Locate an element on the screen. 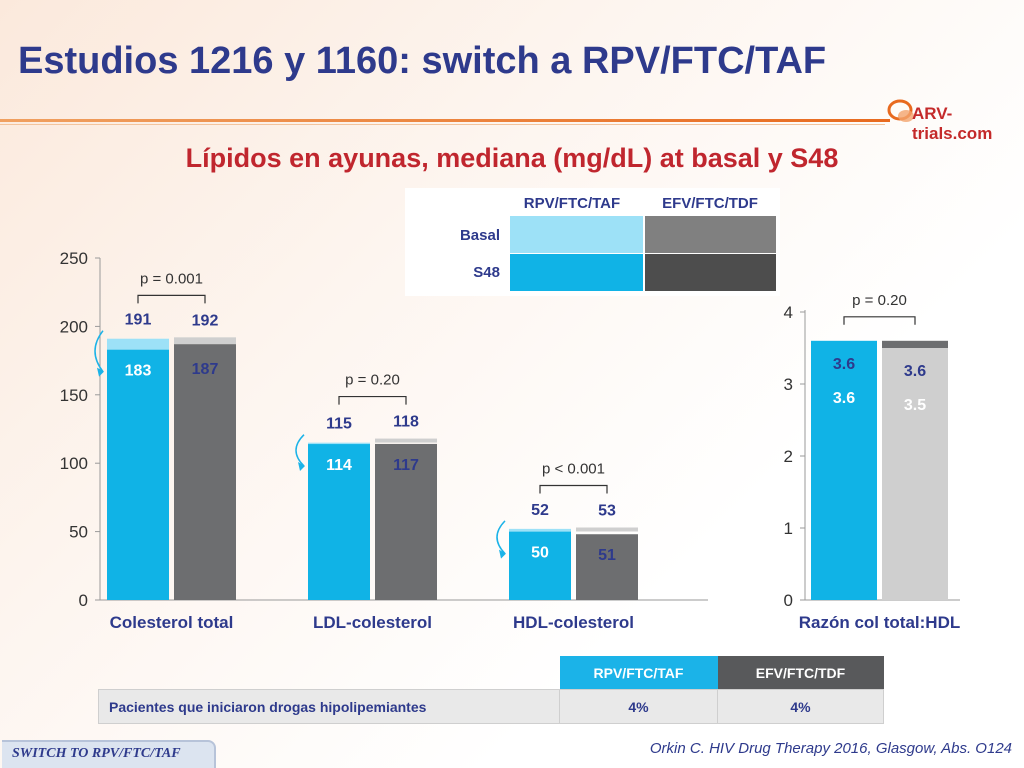  pvalue-label: p < 0.001 is located at coordinates (573, 468).